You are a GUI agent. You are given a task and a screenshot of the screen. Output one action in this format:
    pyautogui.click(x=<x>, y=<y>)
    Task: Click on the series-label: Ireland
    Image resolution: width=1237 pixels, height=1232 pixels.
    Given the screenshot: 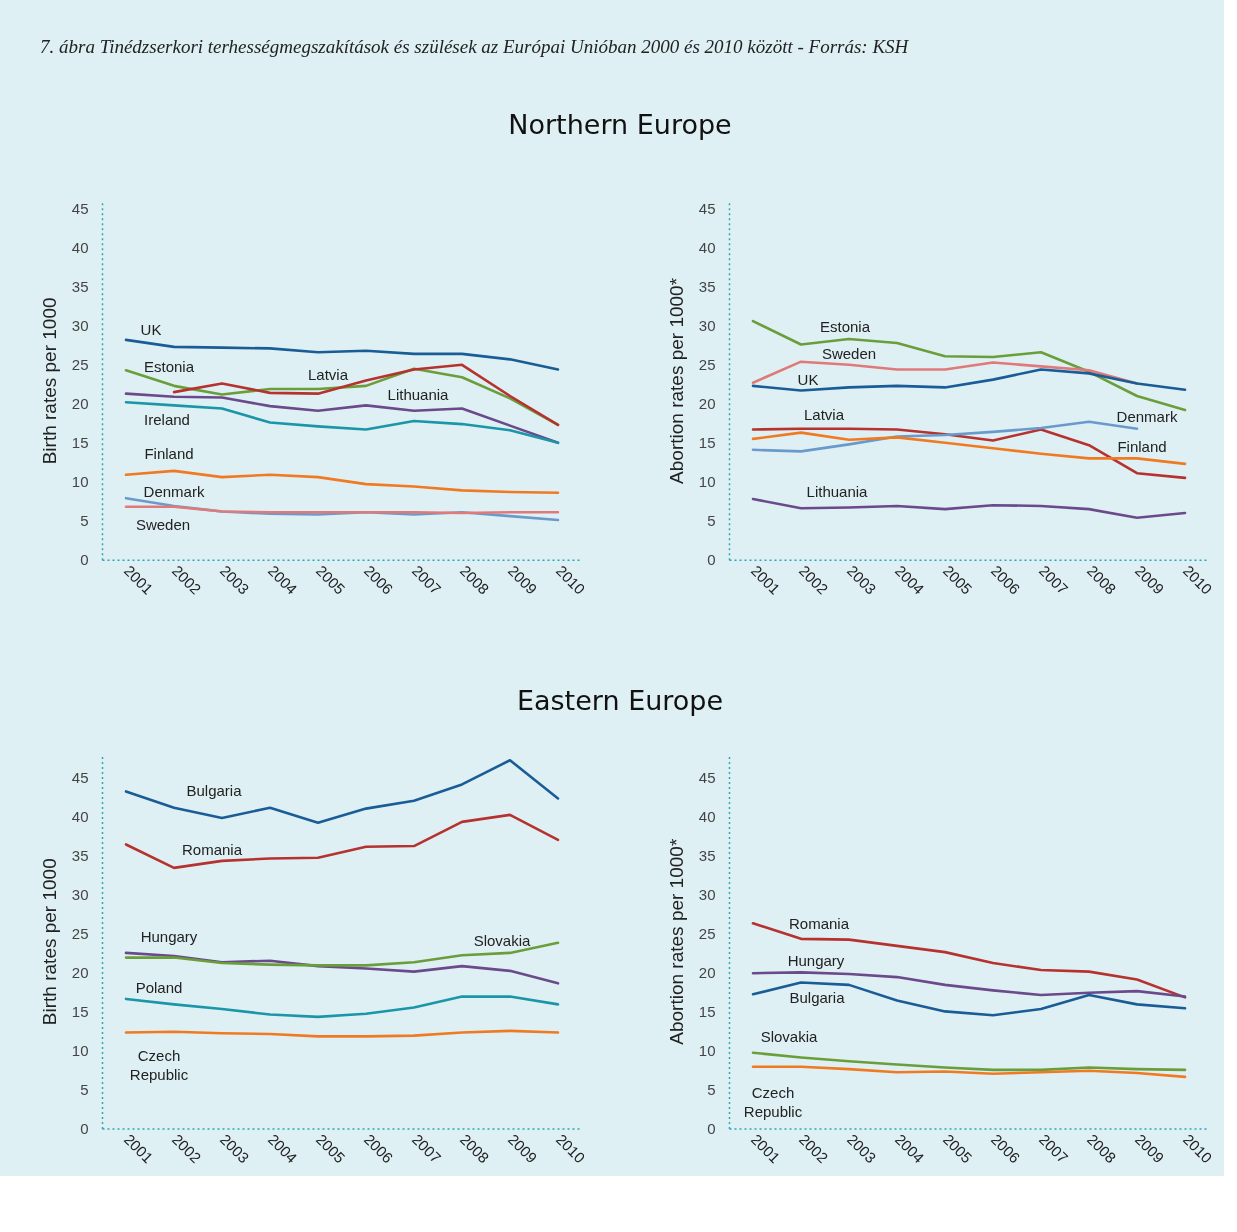 What is the action you would take?
    pyautogui.click(x=167, y=420)
    